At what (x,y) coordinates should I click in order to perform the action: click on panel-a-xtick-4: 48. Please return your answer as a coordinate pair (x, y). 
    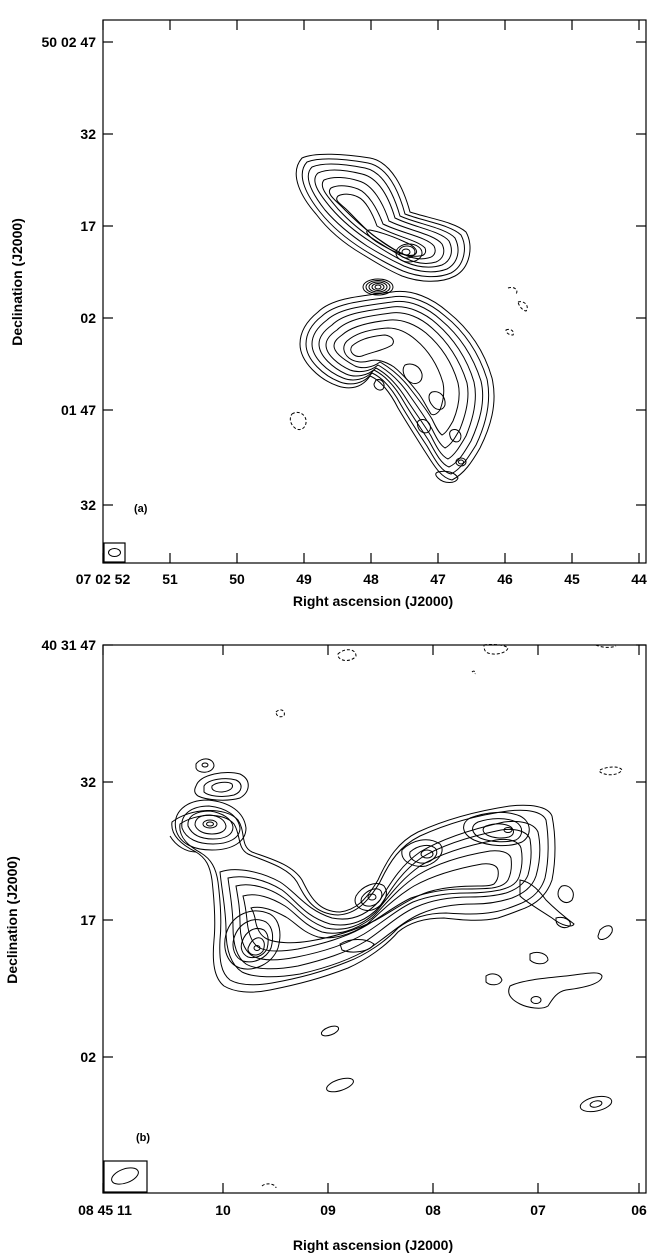
    Looking at the image, I should click on (371, 579).